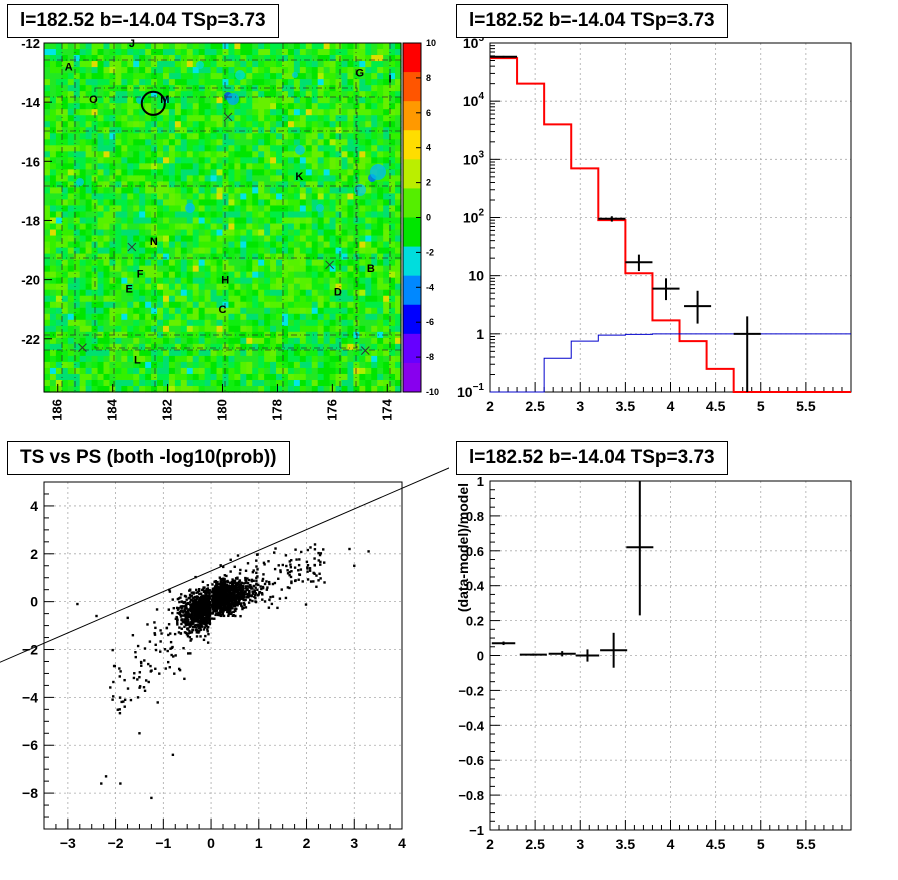 The image size is (898, 880). What do you see at coordinates (412, 262) in the screenshot?
I see `colorbar-band` at bounding box center [412, 262].